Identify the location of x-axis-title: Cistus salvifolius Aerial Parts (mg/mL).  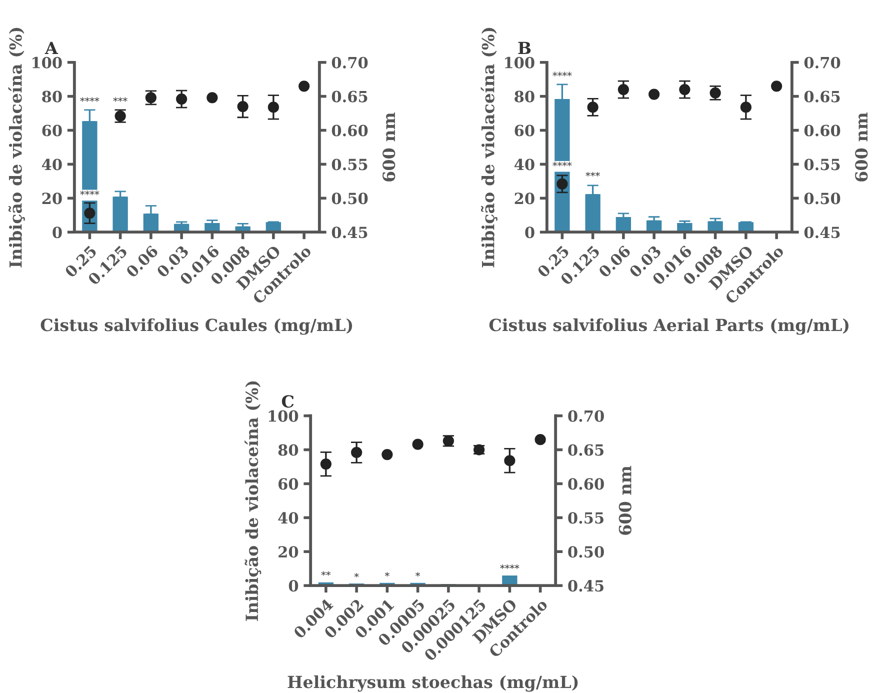
(668, 326).